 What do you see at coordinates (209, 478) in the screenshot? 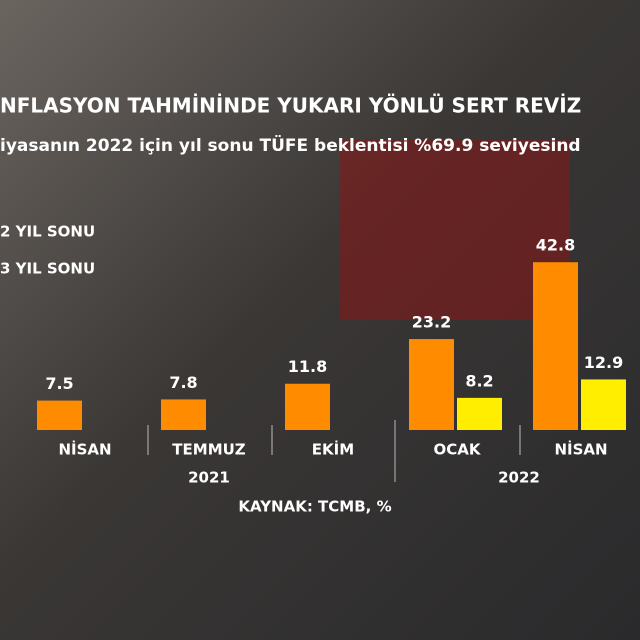
I see `group-label: 2021` at bounding box center [209, 478].